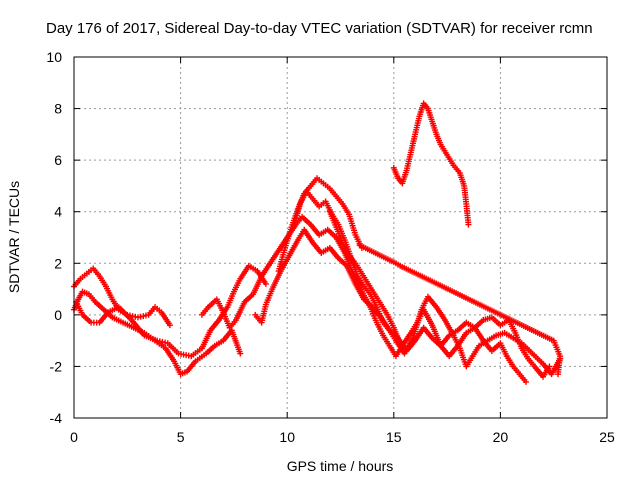  Describe the element at coordinates (342, 437) in the screenshot. I see `x-tick-labels: 0 5 10 15 20 25` at that location.